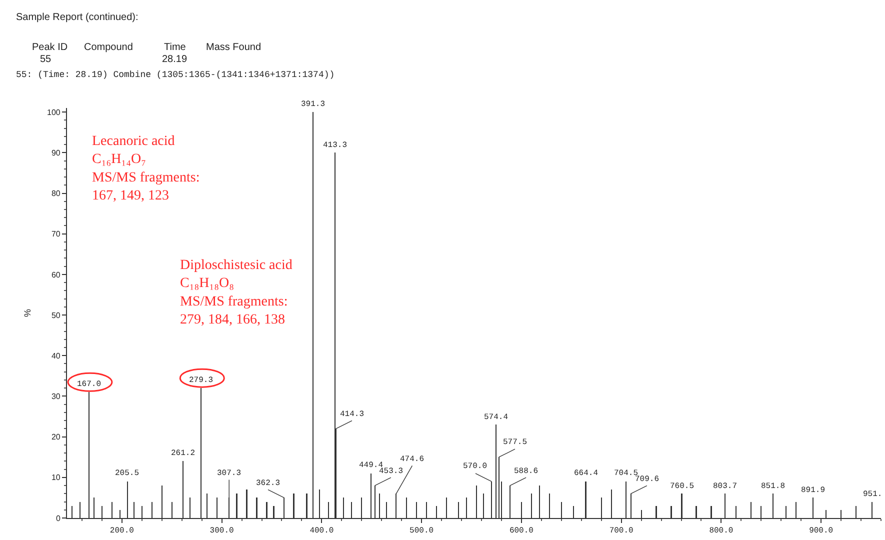 The height and width of the screenshot is (540, 885). Describe the element at coordinates (56, 153) in the screenshot. I see `y-tick-label: 90` at that location.